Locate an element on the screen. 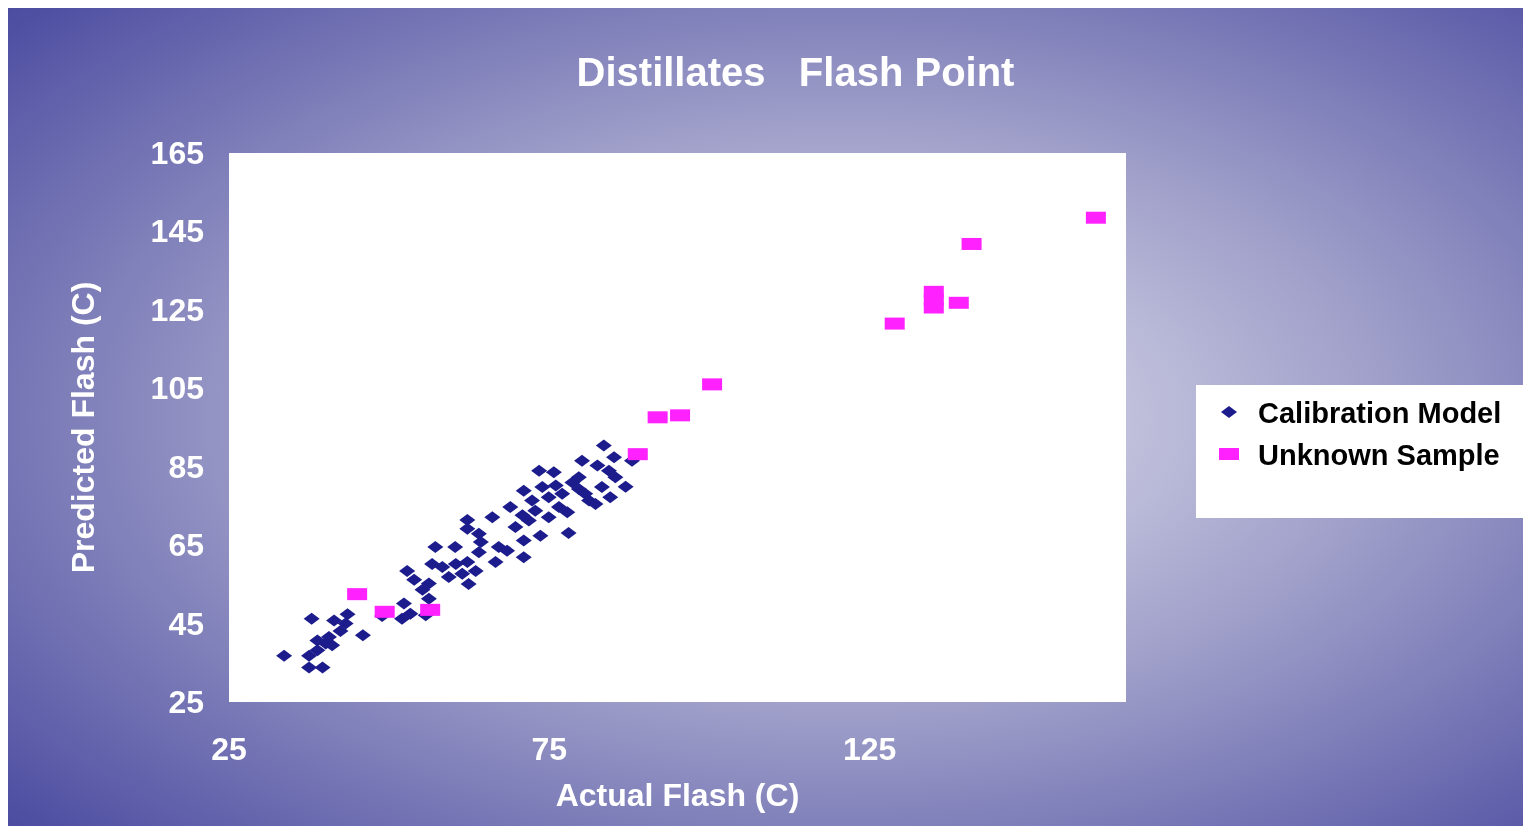 The height and width of the screenshot is (826, 1523). y-tick-label: 85 is located at coordinates (186, 466).